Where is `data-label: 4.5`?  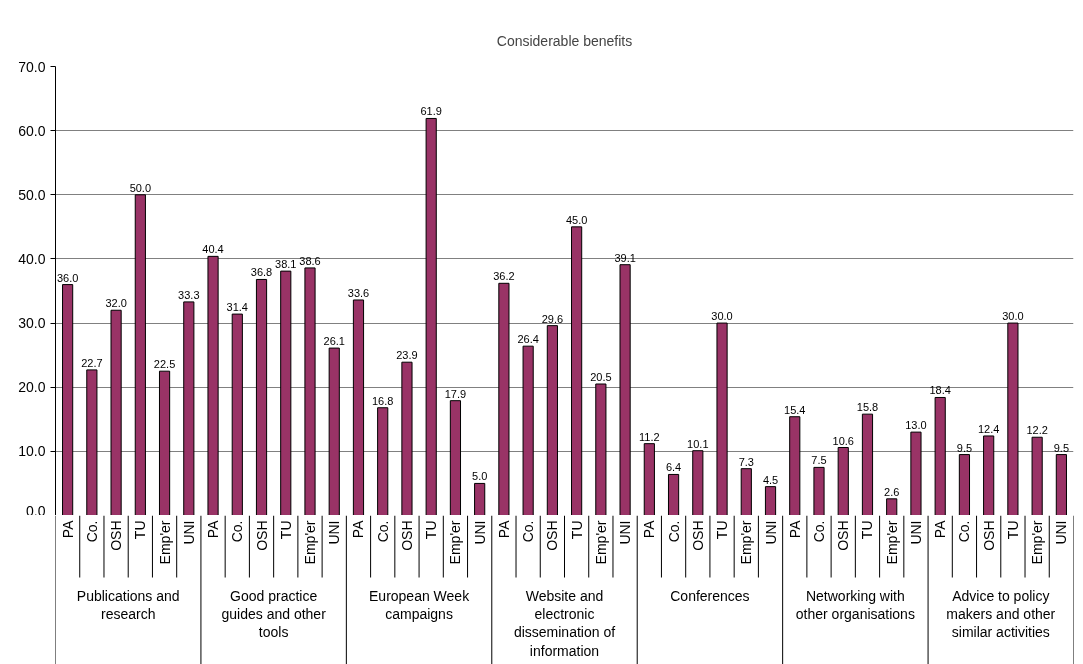
data-label: 4.5 is located at coordinates (770, 479).